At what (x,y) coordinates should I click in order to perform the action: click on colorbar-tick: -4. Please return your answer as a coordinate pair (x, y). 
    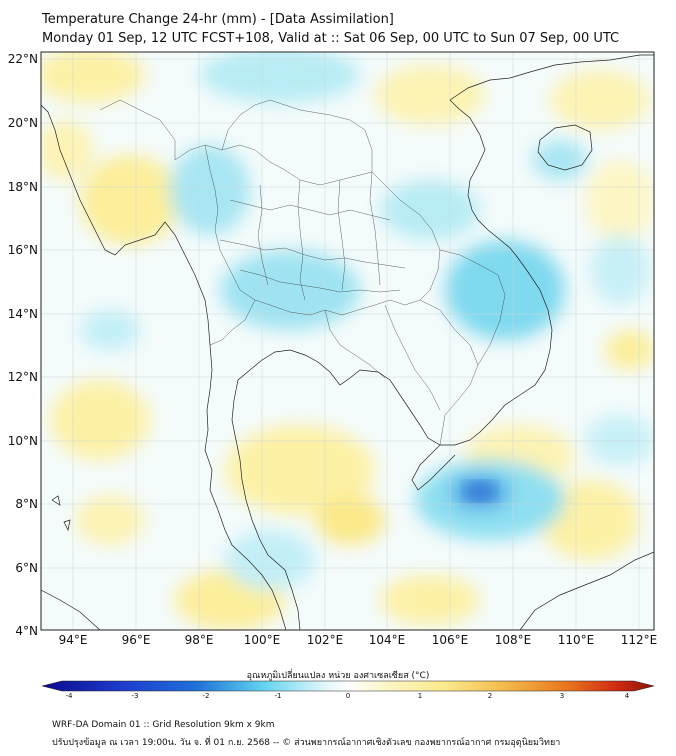
    Looking at the image, I should click on (69, 696).